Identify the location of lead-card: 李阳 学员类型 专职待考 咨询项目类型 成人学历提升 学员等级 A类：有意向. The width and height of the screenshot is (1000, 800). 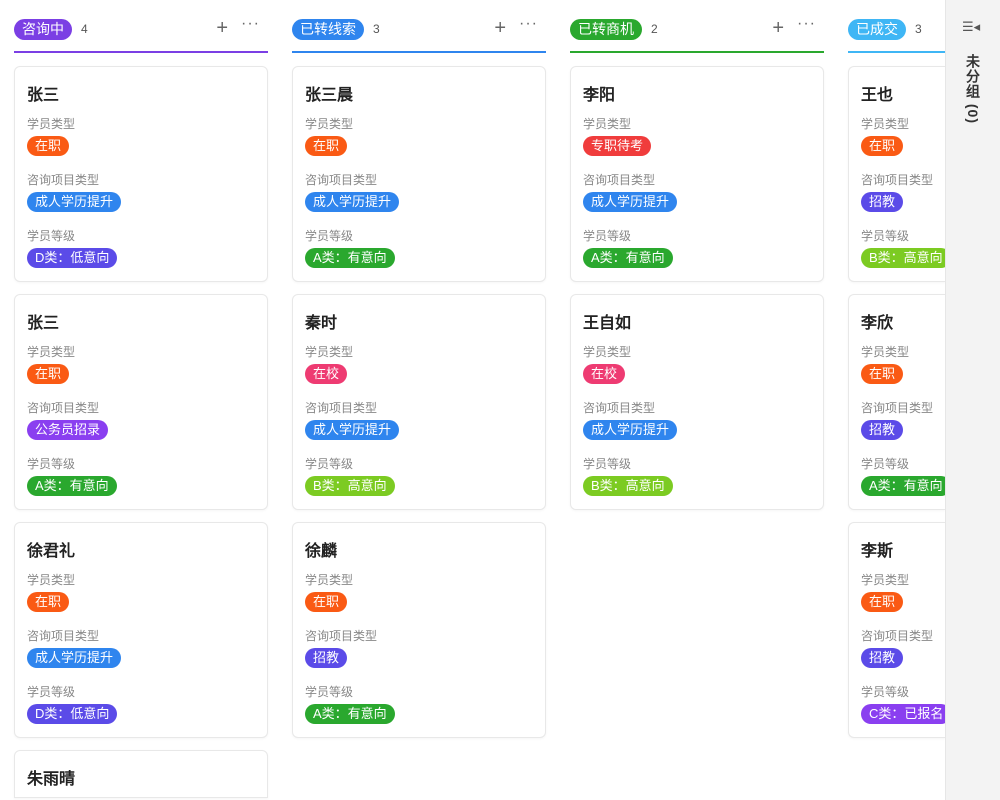
(697, 174).